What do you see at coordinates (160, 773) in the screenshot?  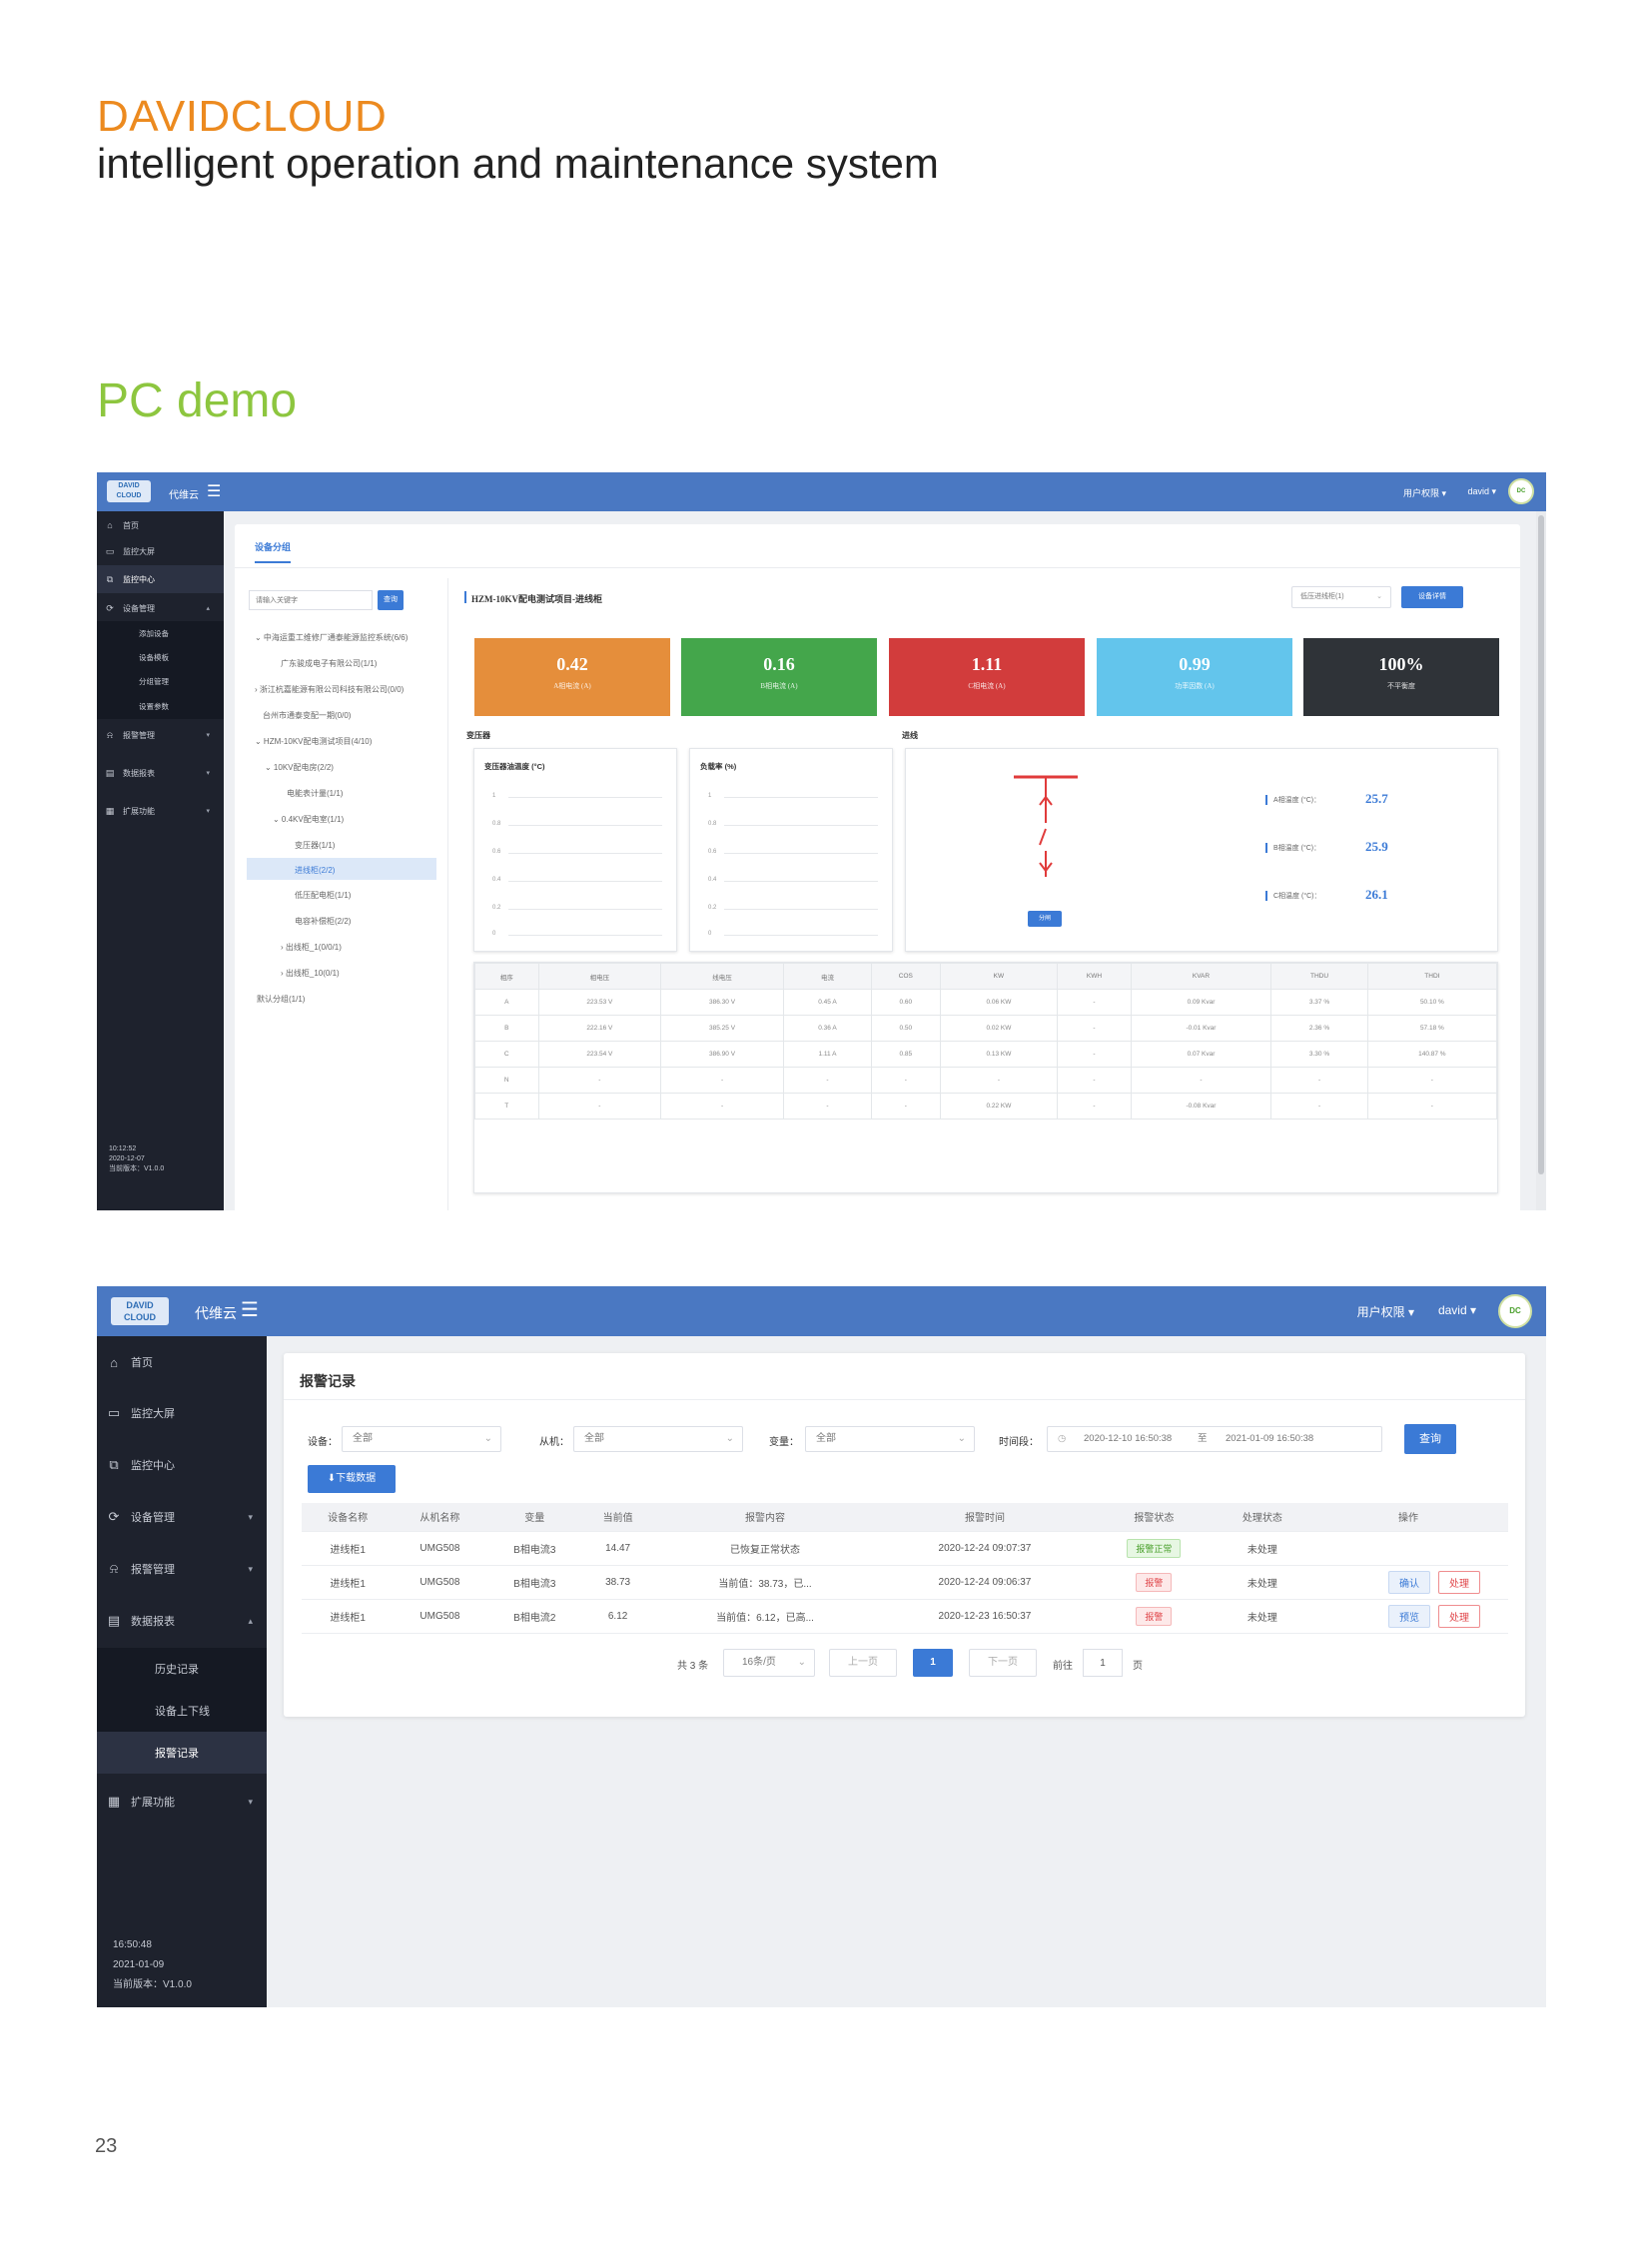 I see `sidebar-item-reports: ▤ 数据报表 ▾` at bounding box center [160, 773].